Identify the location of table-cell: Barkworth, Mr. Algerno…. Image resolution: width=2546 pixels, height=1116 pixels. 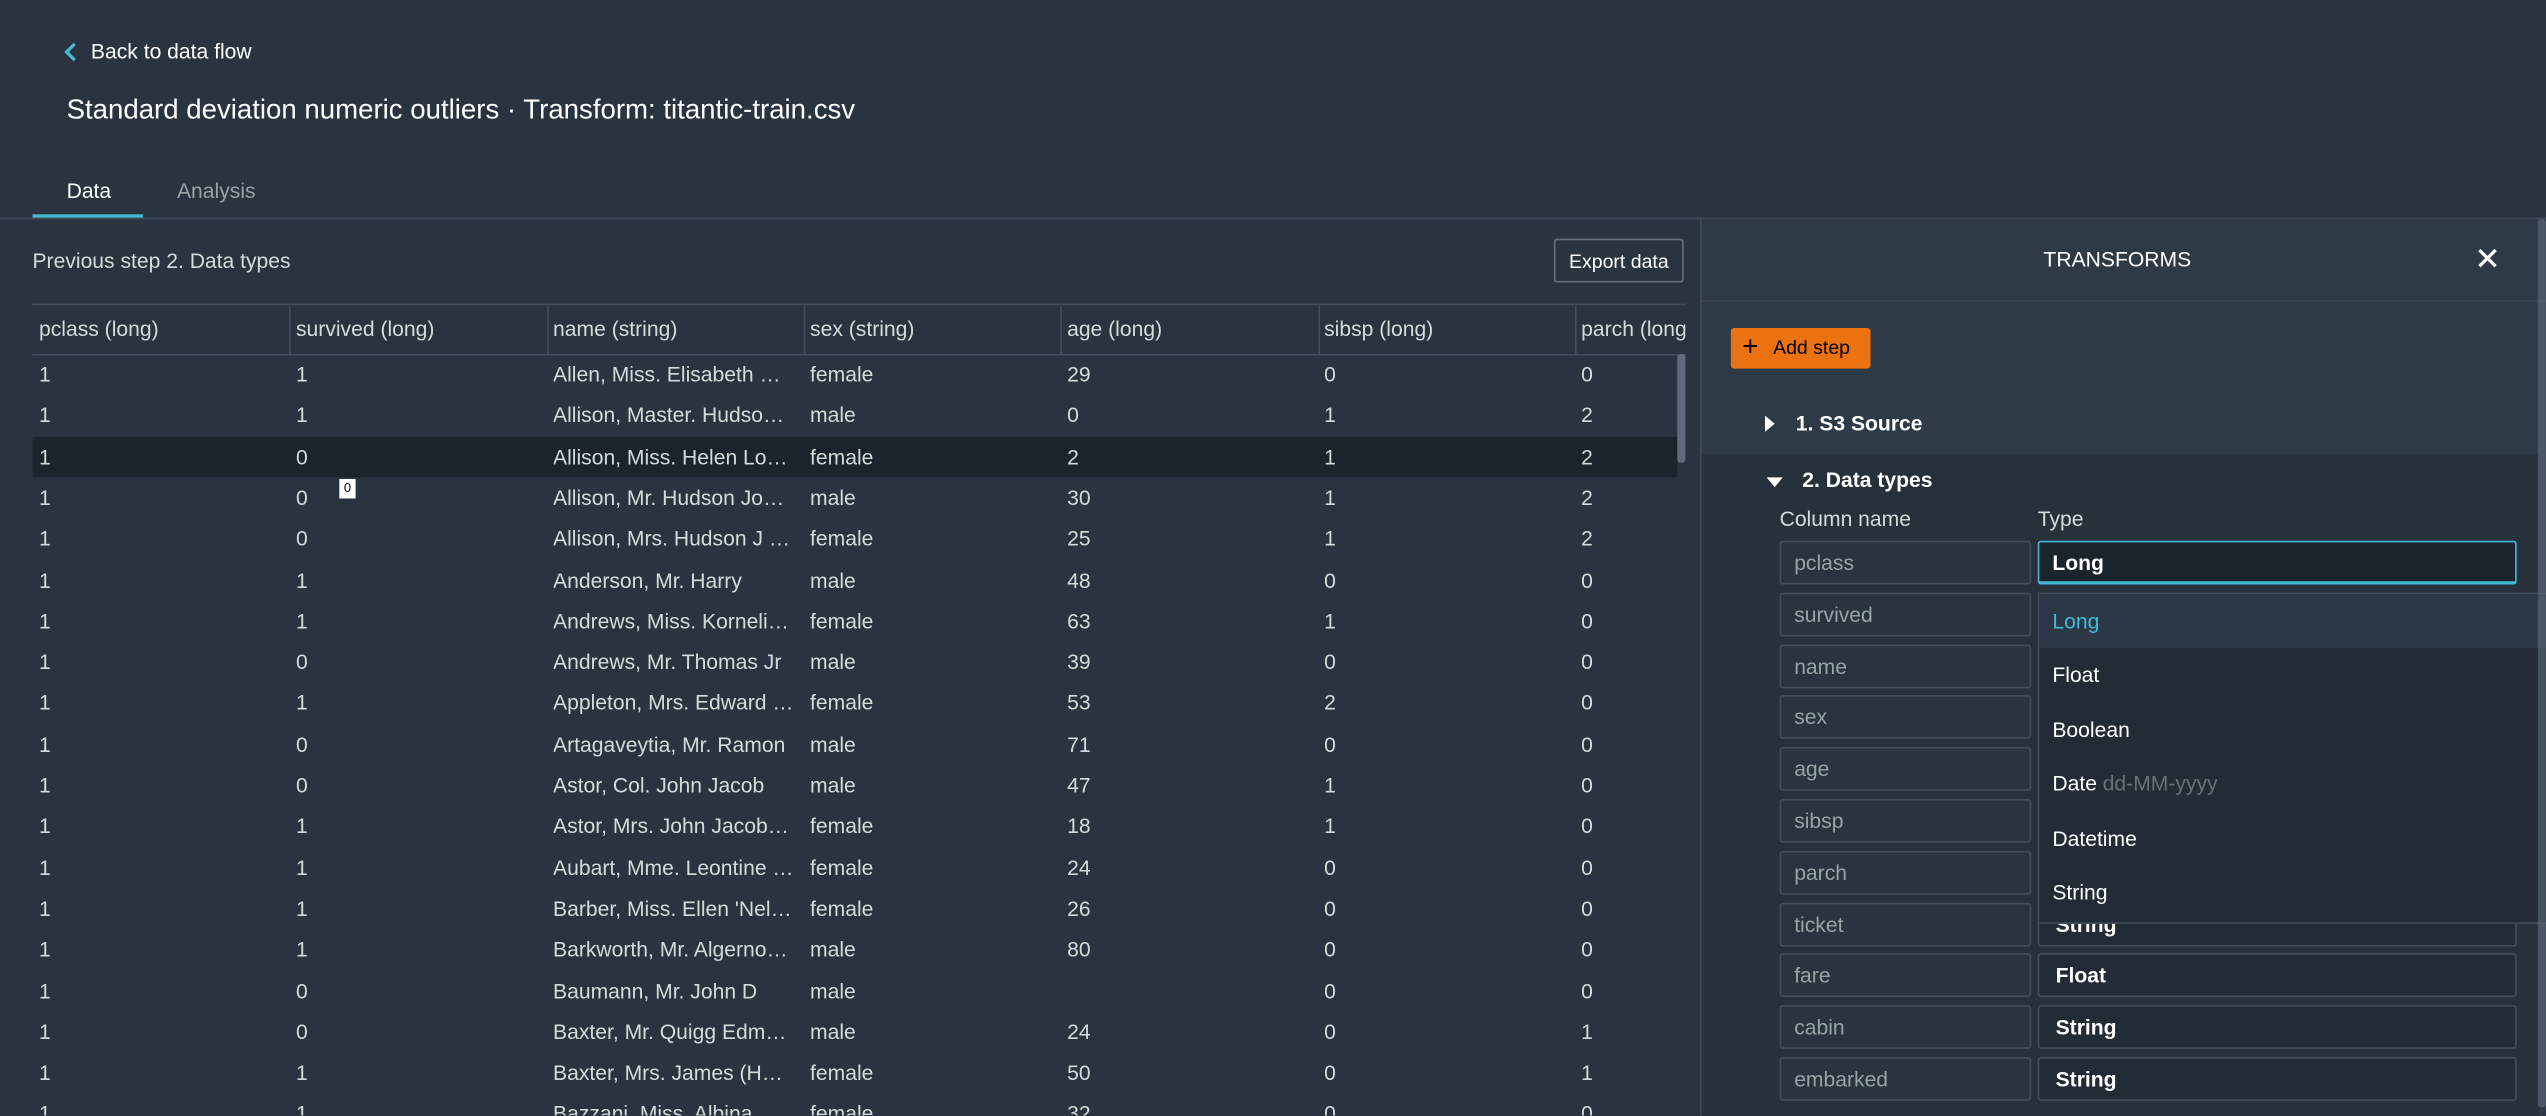
(670, 949).